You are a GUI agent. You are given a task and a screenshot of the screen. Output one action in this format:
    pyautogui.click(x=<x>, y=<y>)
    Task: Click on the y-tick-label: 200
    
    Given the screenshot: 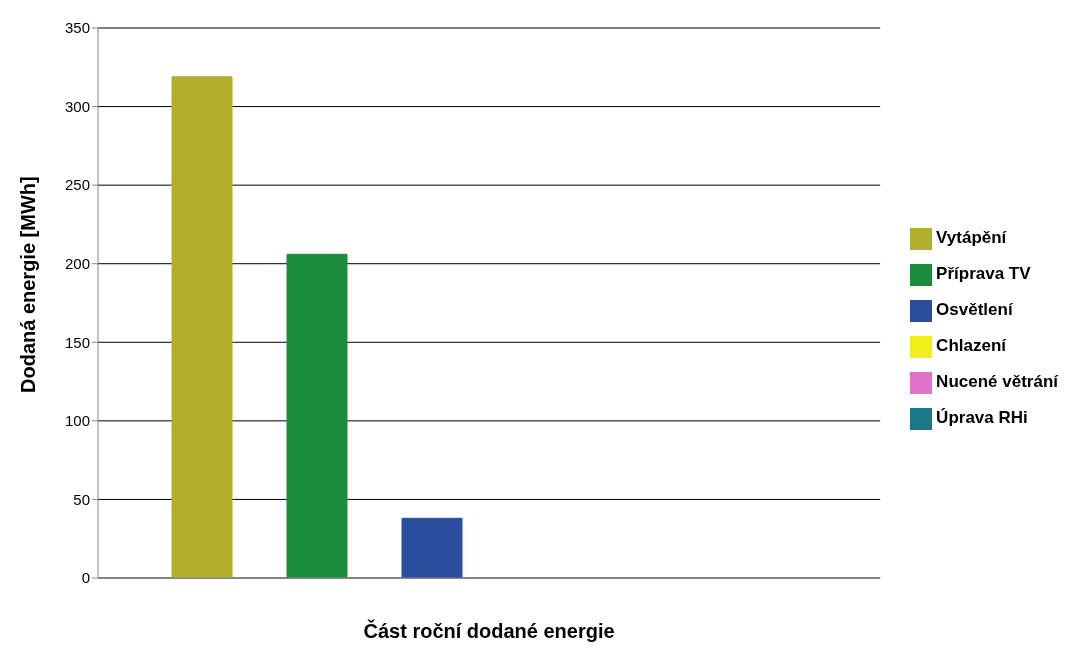 What is the action you would take?
    pyautogui.click(x=77, y=264)
    